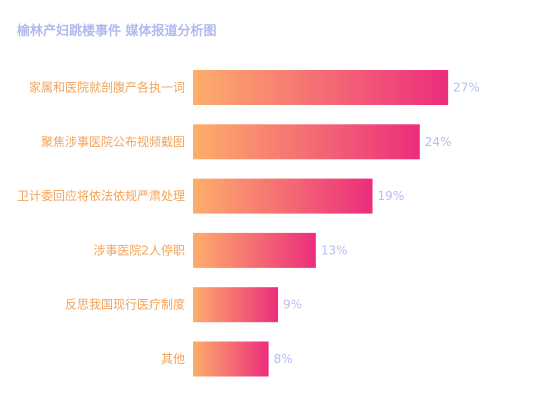 The width and height of the screenshot is (550, 420). Describe the element at coordinates (438, 142) in the screenshot. I see `value-label-1: 24%` at that location.